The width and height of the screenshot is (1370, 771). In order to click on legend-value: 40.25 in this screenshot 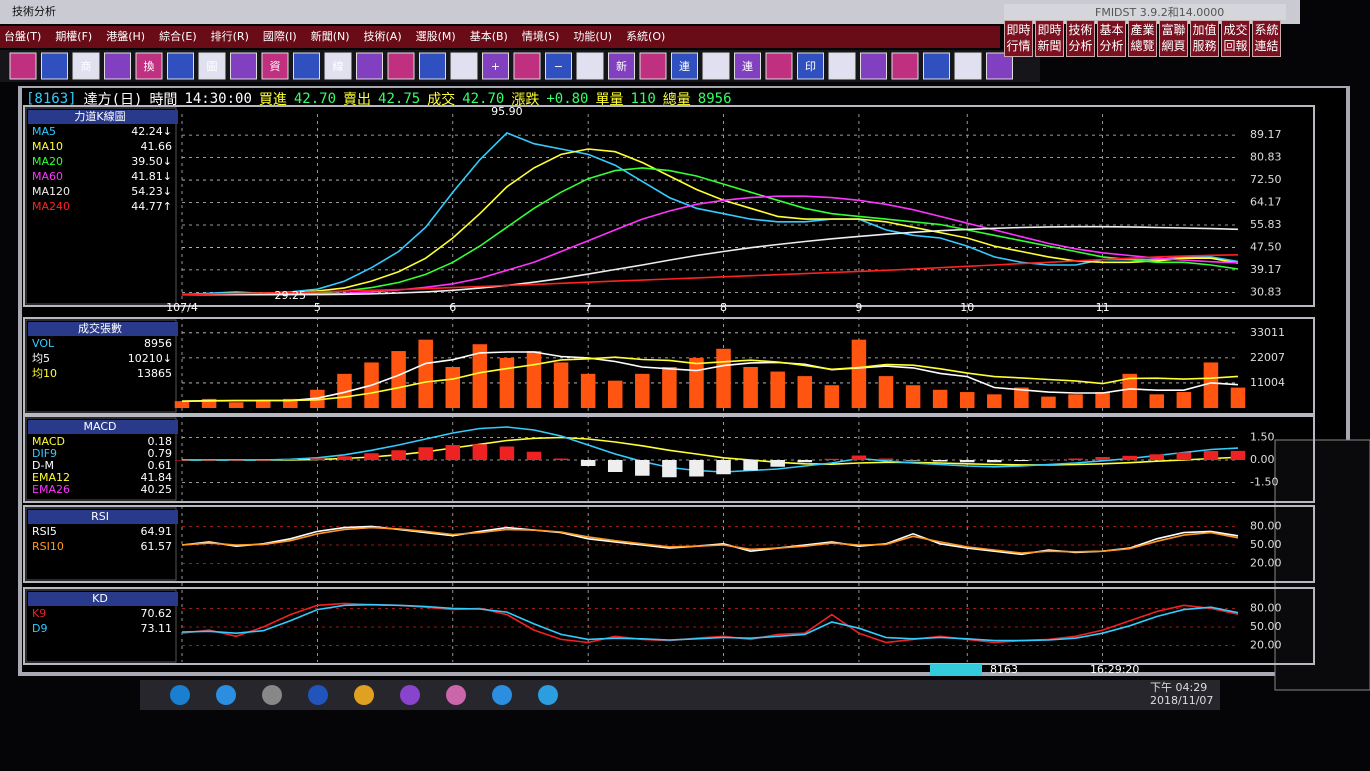, I will do `click(157, 489)`.